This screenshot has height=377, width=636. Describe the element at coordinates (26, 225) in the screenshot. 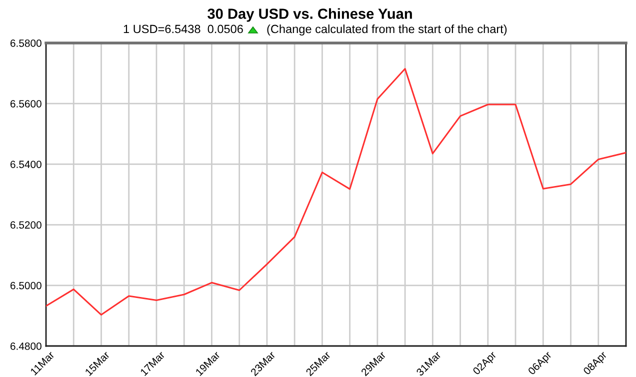

I see `y-tick-label: 6.5200` at that location.